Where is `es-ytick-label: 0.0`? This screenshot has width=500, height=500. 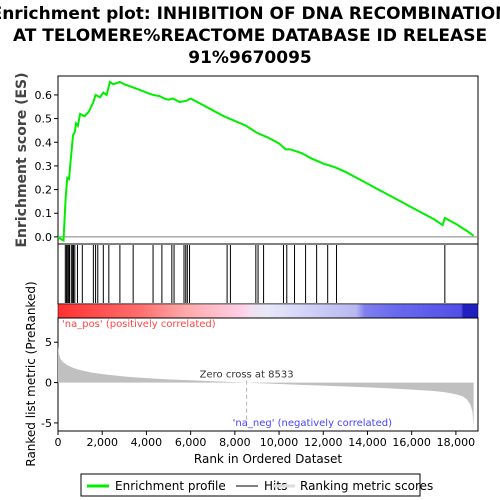
es-ytick-label: 0.0 is located at coordinates (44, 237).